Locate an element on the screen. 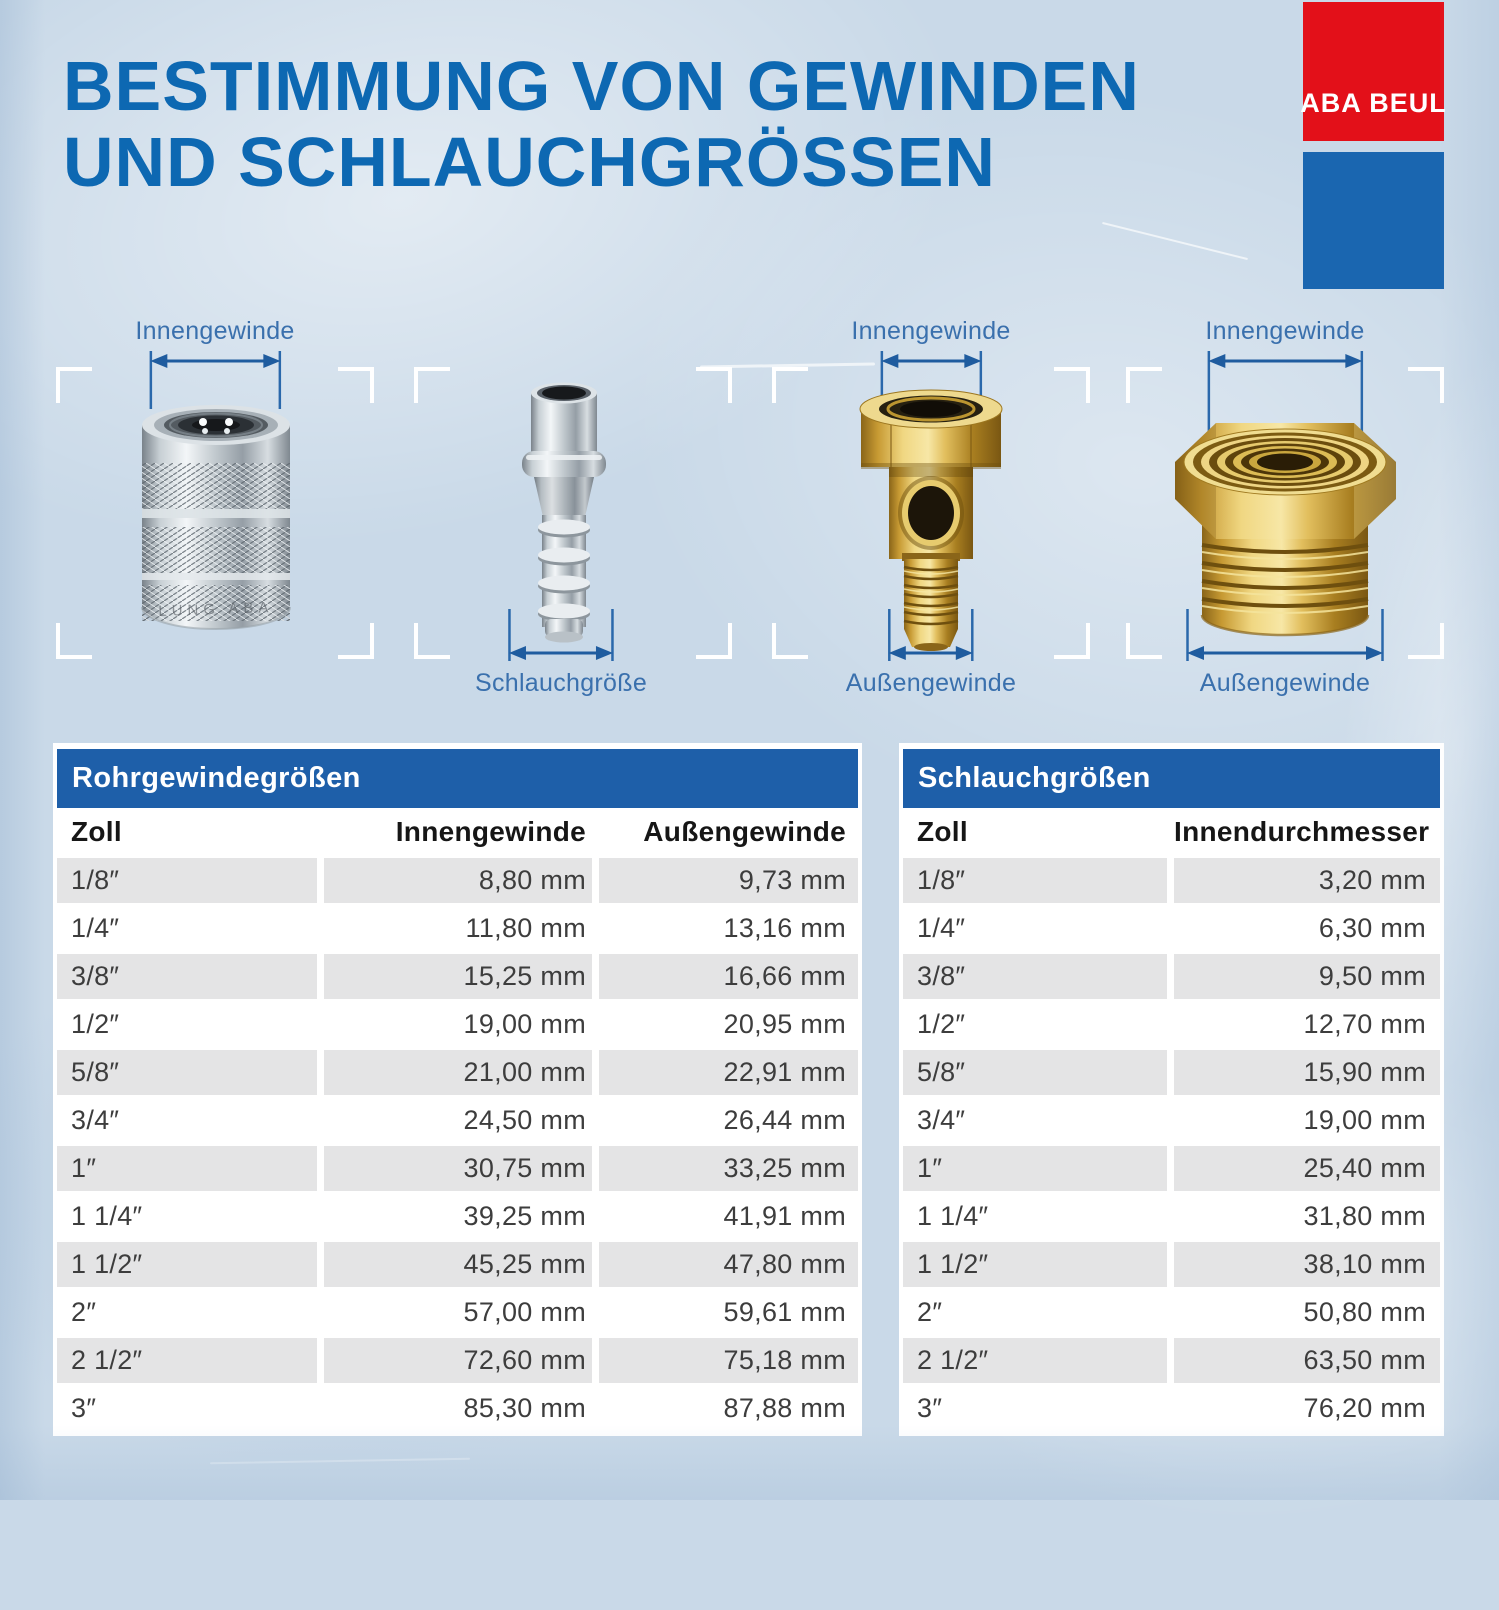 This screenshot has width=1499, height=1610. table-cell: 38,10 mm is located at coordinates (1307, 1264).